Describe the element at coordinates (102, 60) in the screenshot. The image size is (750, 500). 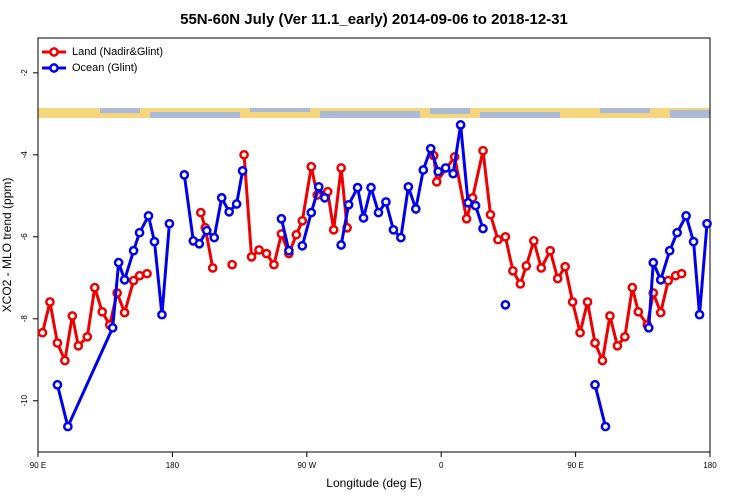
I see `legend: Land (Nadir&Glint) Ocean (Glint)` at that location.